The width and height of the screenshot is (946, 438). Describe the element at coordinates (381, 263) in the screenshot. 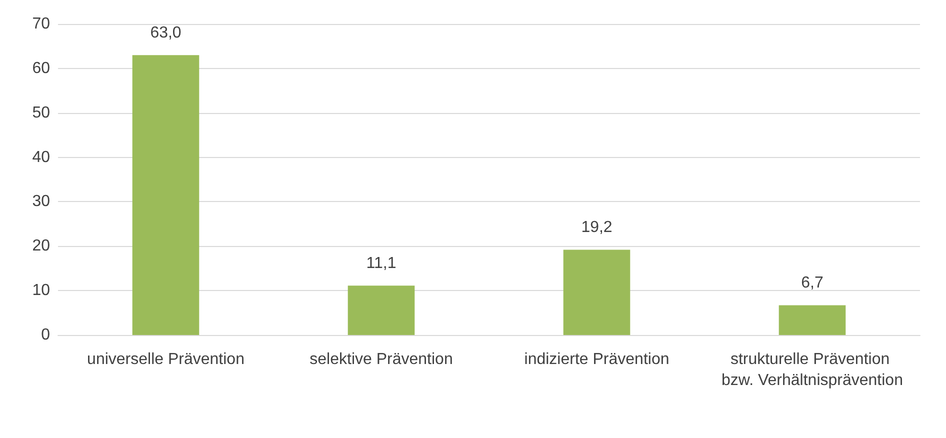

I see `data-label: 11,1` at that location.